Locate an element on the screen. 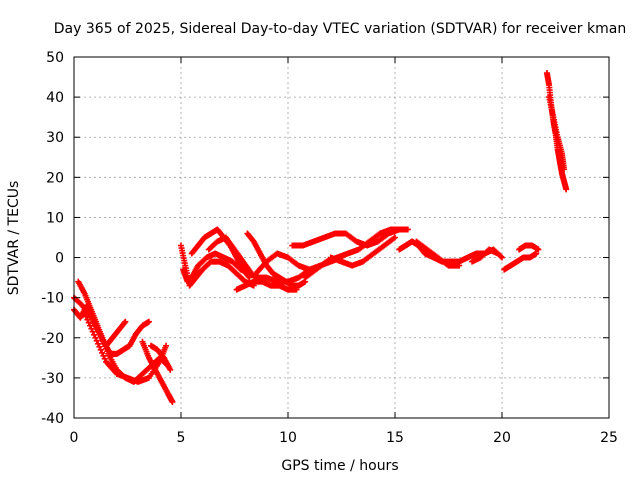  y-tick-label: 30 is located at coordinates (55, 138).